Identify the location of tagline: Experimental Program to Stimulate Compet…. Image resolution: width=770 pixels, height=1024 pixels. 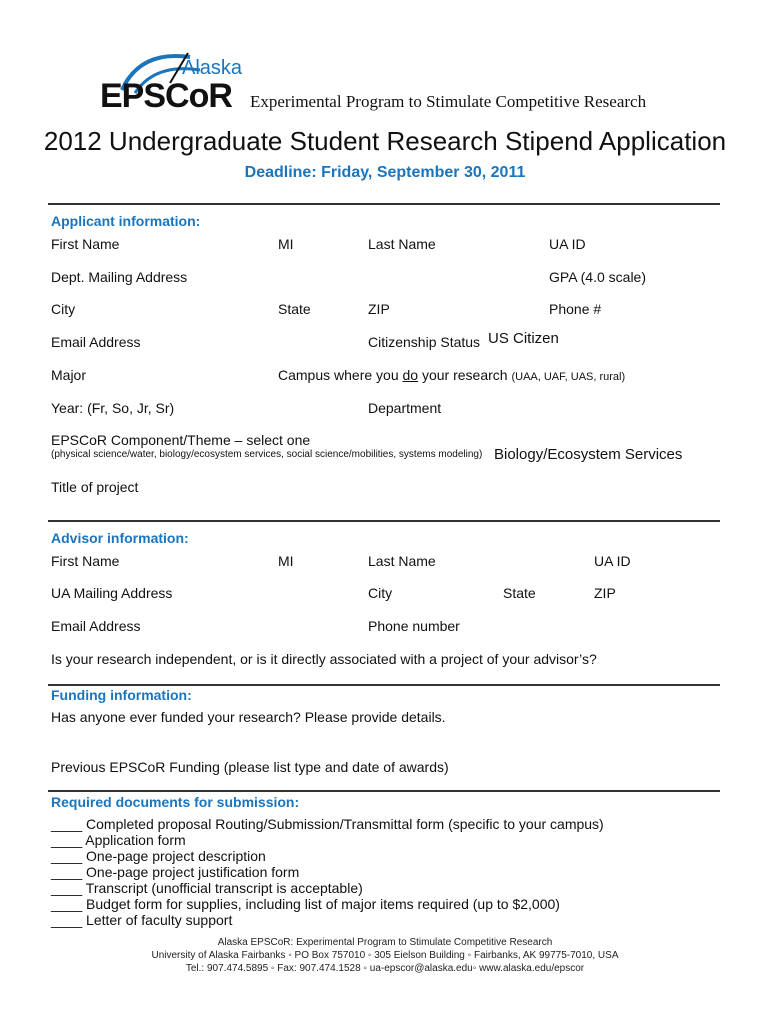
(448, 101).